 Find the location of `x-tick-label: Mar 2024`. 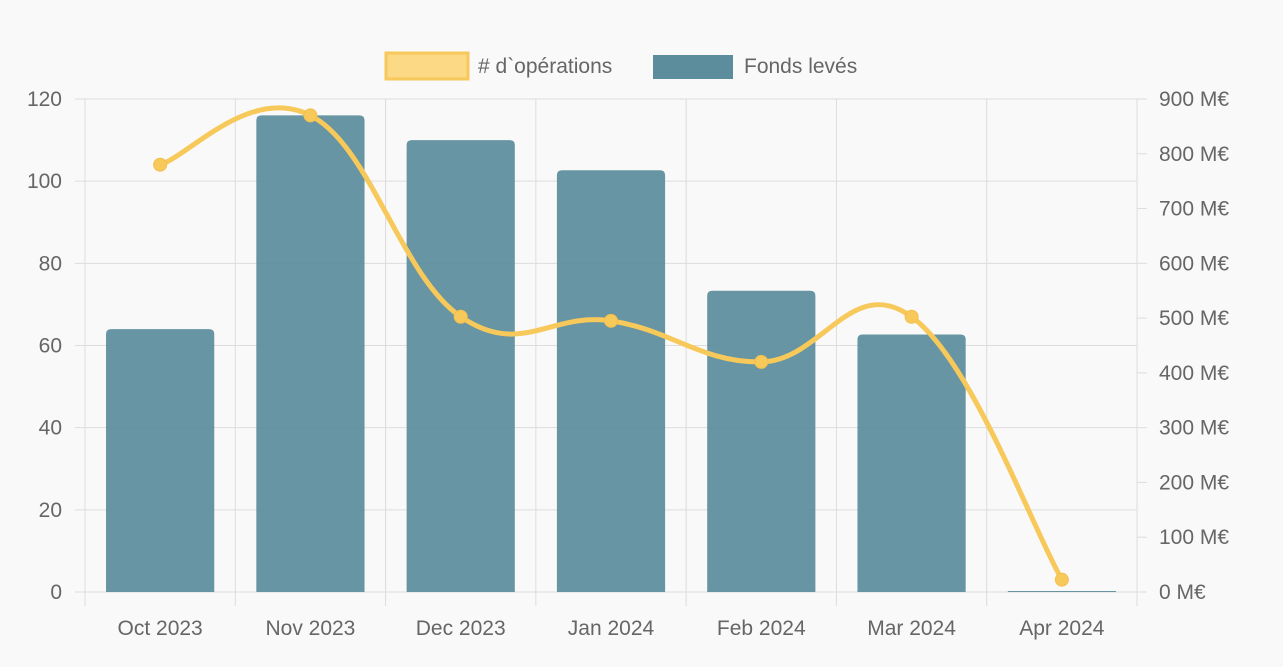

x-tick-label: Mar 2024 is located at coordinates (911, 628).